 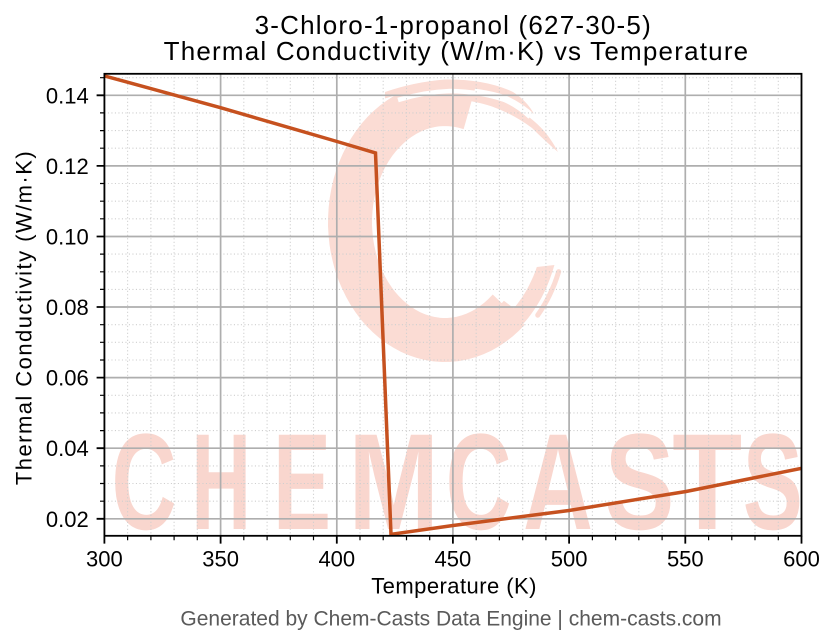 I want to click on svg-text: 350, so click(x=220, y=559).